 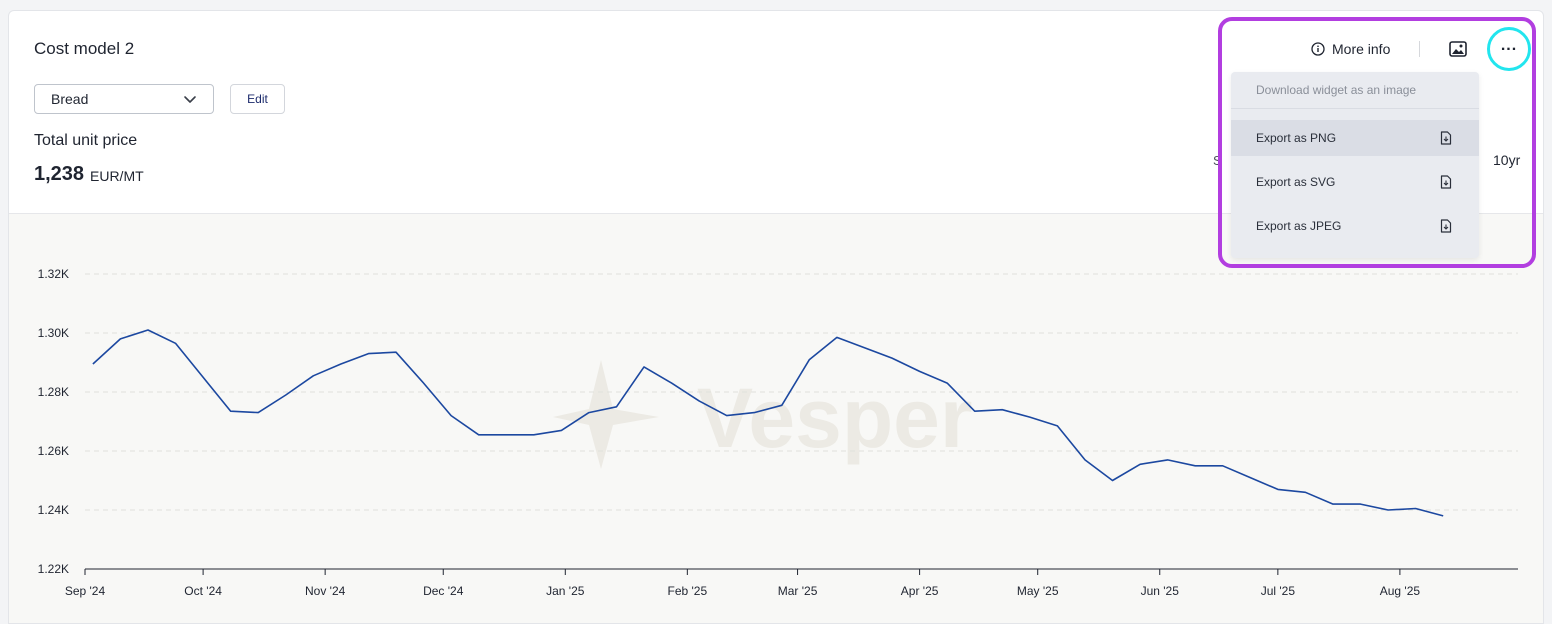 I want to click on menu-header: Download widget as an image, so click(x=1355, y=90).